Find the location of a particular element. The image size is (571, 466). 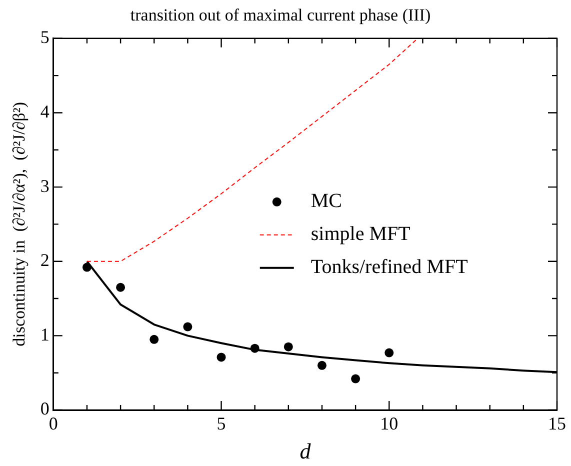

x-tick-label: 15 is located at coordinates (557, 424).